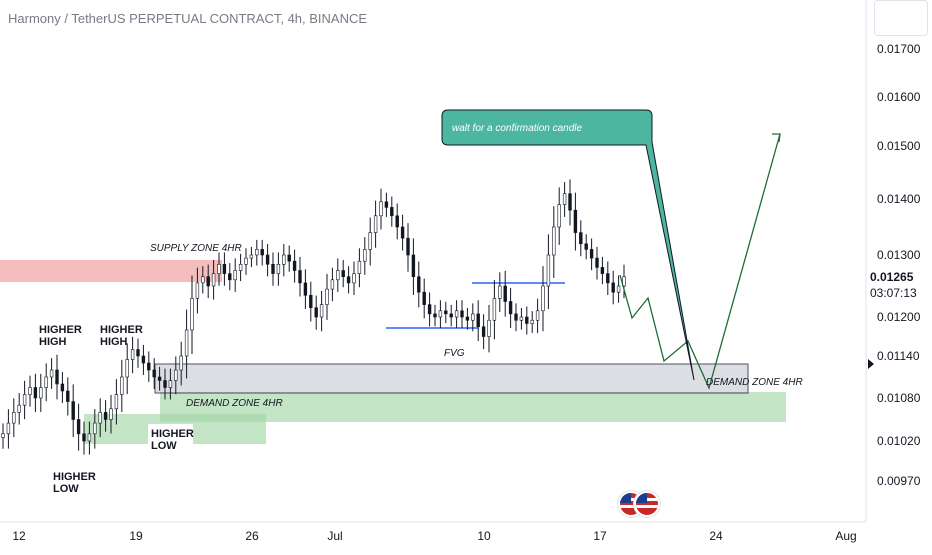  Describe the element at coordinates (899, 146) in the screenshot. I see `price-tick-label: 0.01500` at that location.